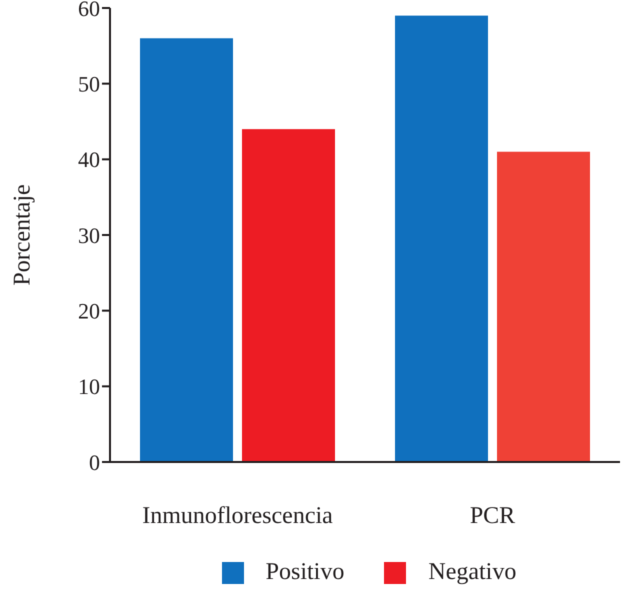  What do you see at coordinates (94, 462) in the screenshot?
I see `y-tick-label: 0` at bounding box center [94, 462].